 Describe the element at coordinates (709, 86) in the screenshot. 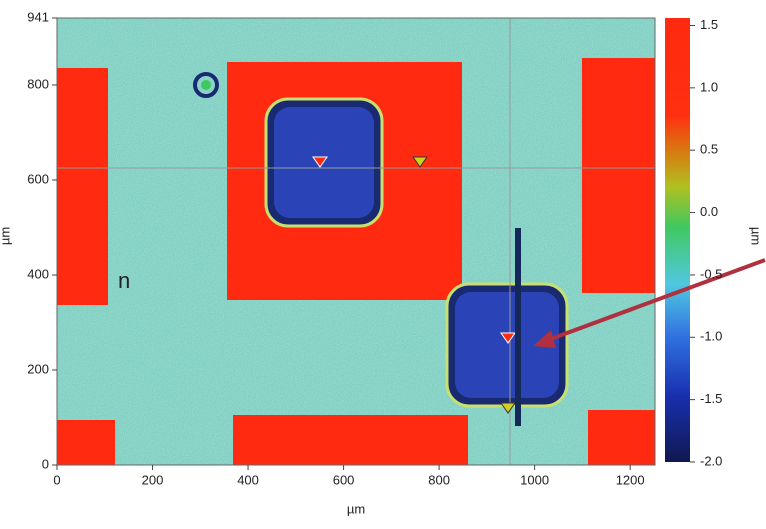

I see `colorbar-tick-label: 1.0` at that location.